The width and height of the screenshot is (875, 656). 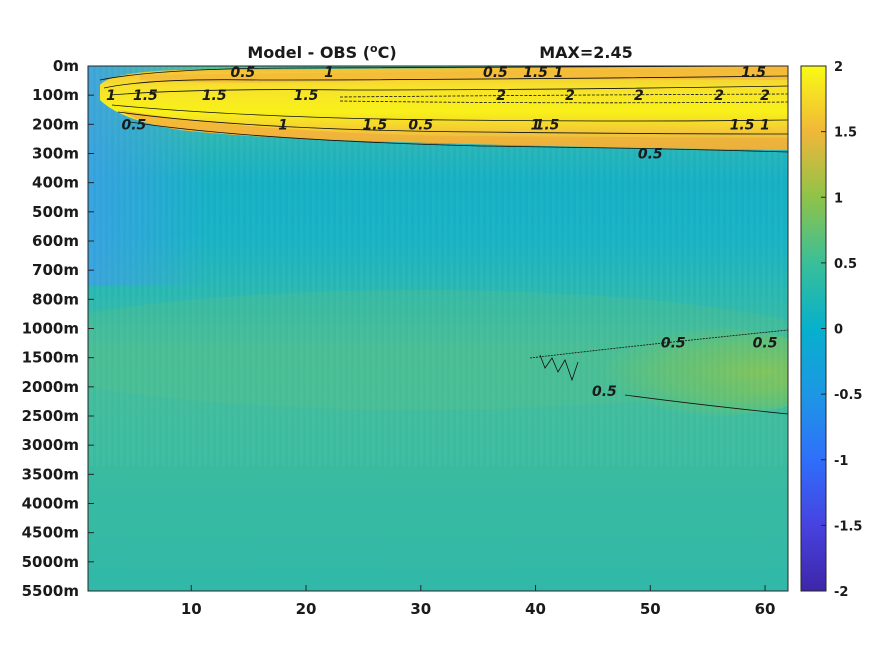 What do you see at coordinates (838, 198) in the screenshot?
I see `colorbar-tick-label: 1` at bounding box center [838, 198].